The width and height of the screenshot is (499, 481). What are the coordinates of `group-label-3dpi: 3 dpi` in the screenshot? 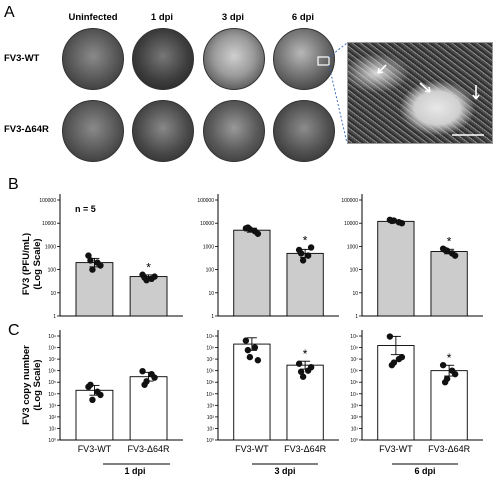 It's located at (285, 471).